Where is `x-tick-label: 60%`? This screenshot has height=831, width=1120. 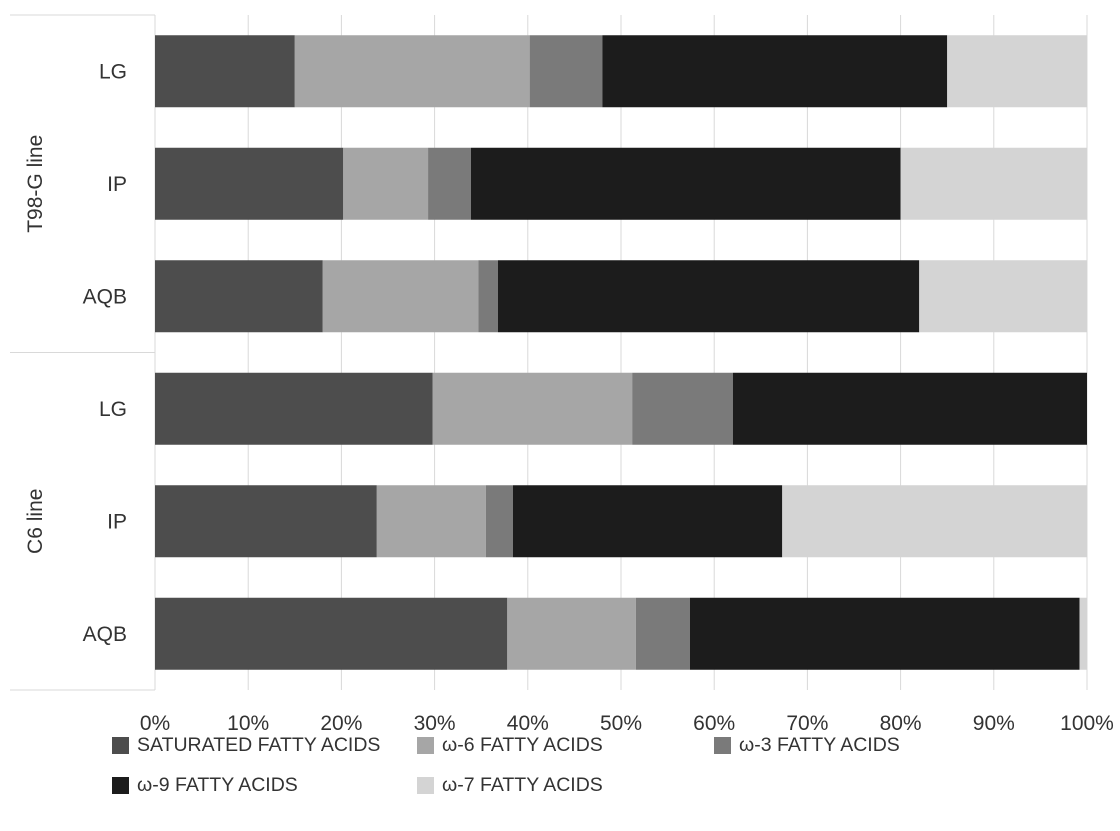
x-tick-label: 60% is located at coordinates (714, 723).